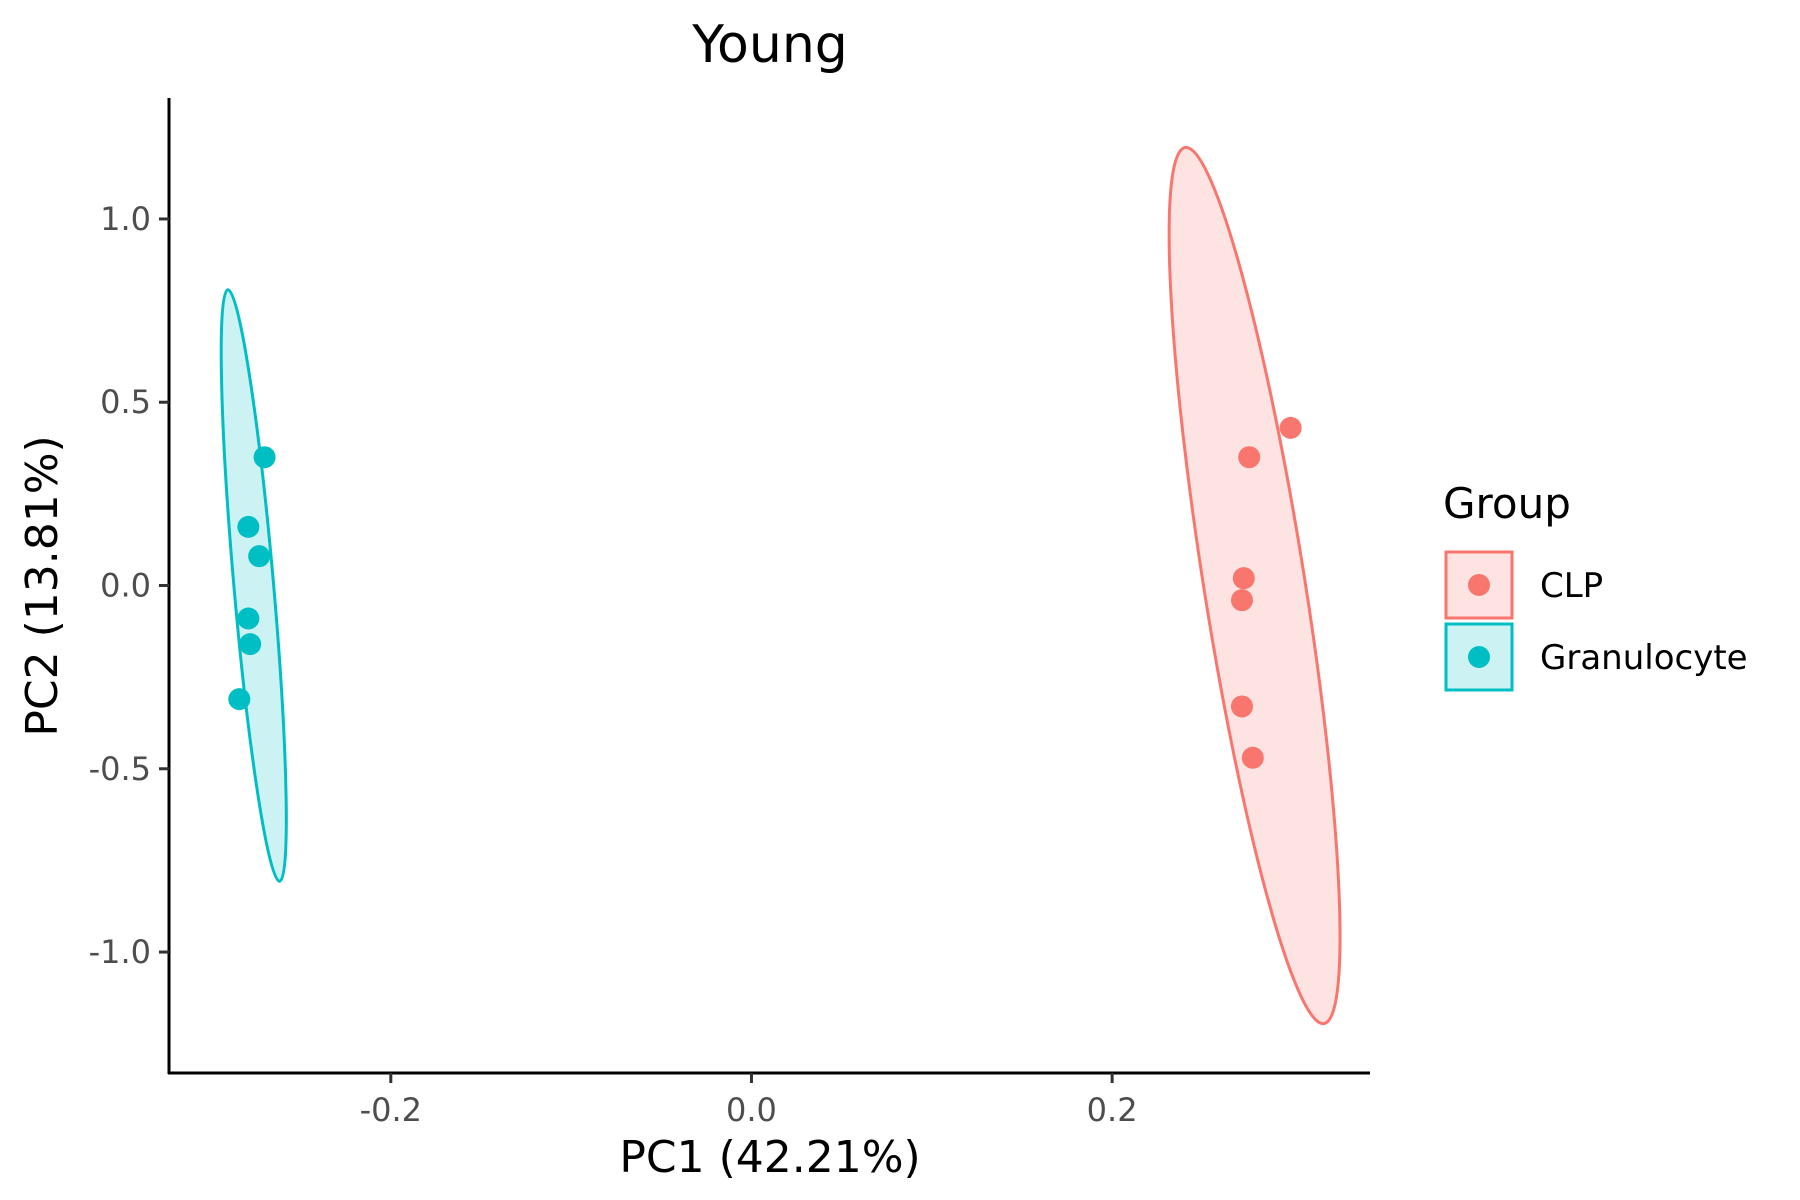 The image size is (1800, 1200). What do you see at coordinates (120, 769) in the screenshot?
I see `y-tick-label: -0.5` at bounding box center [120, 769].